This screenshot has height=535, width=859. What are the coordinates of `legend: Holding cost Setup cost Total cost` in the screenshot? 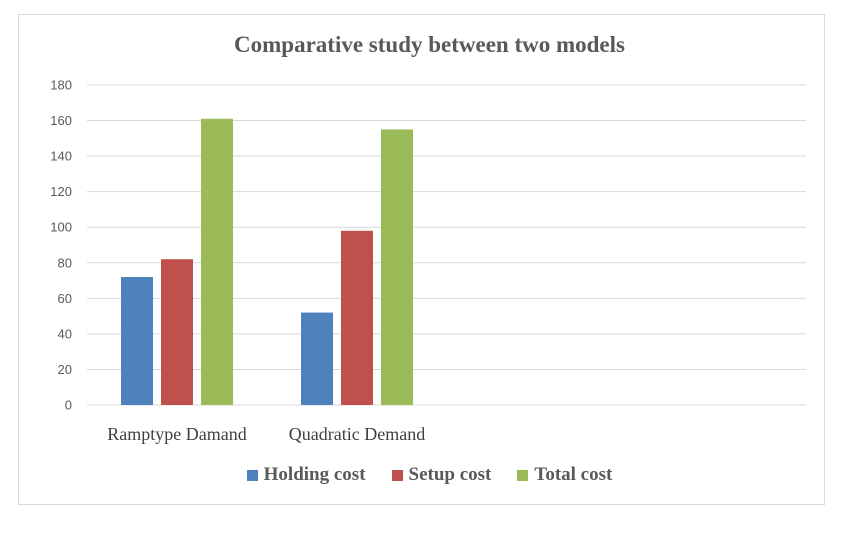 It's located at (429, 475).